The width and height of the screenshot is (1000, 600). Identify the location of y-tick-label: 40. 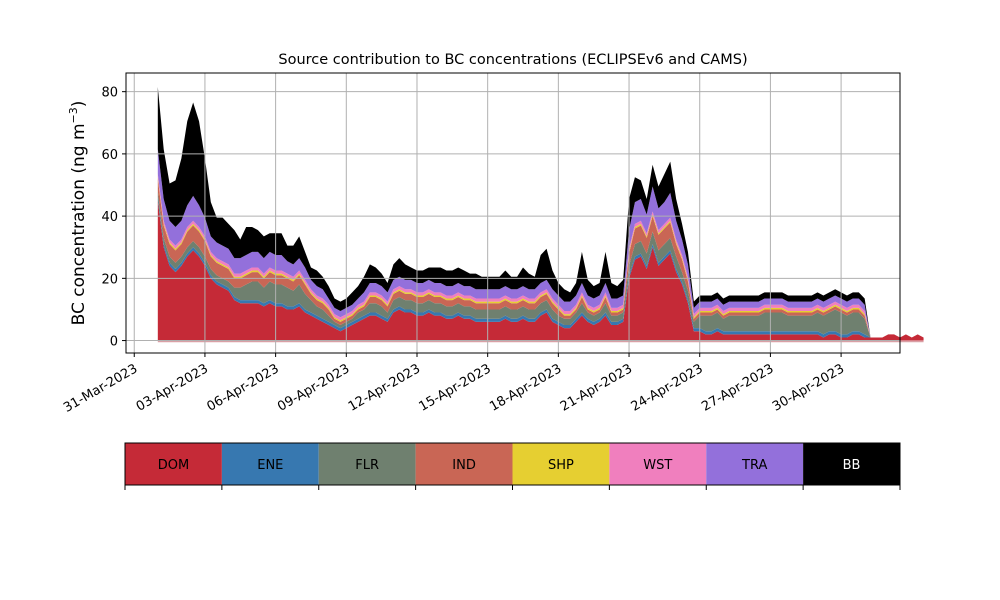
(109, 217).